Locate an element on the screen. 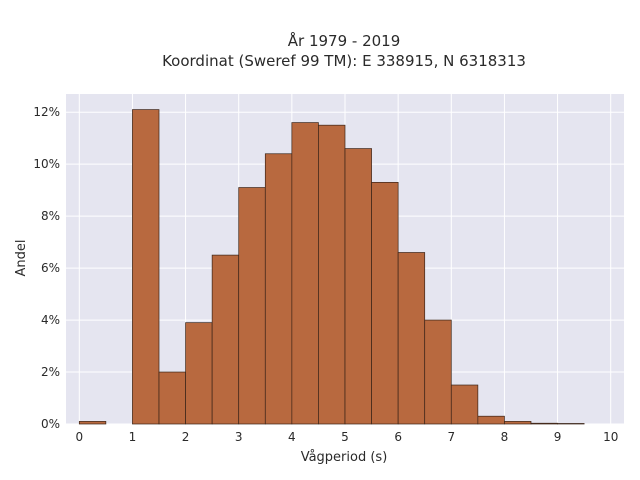 Image resolution: width=640 pixels, height=480 pixels. x-tick-label: 7 is located at coordinates (451, 437).